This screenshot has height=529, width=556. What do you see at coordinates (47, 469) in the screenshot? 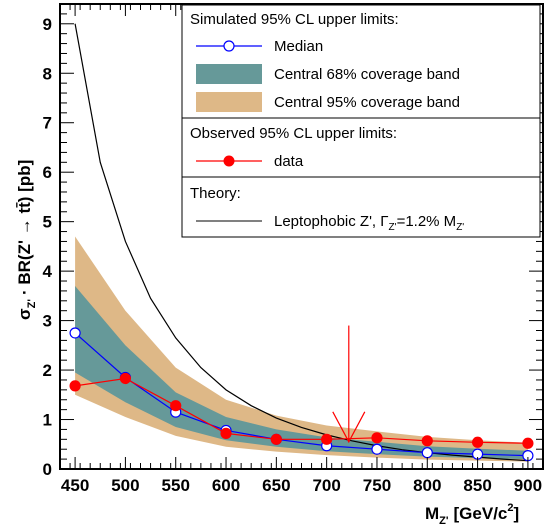
I see `y-tick-label: 0` at bounding box center [47, 469].